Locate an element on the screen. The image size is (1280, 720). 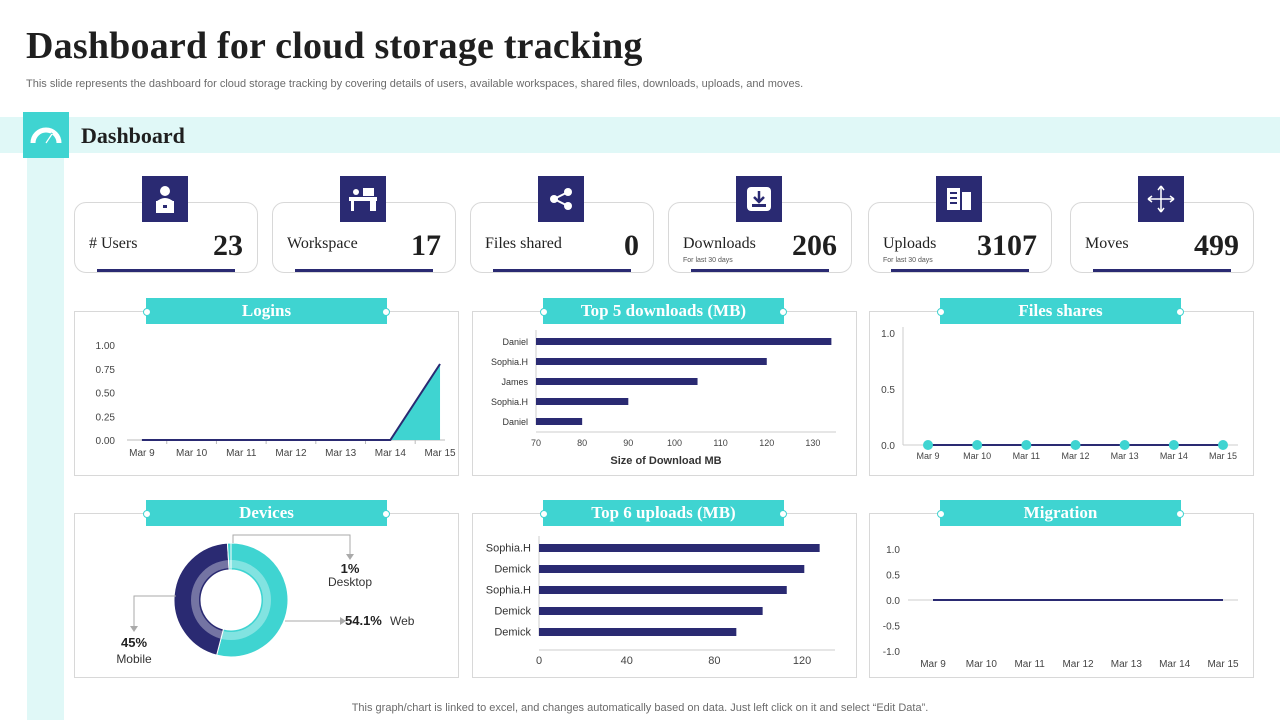
donut-inner-ring is located at coordinates (231, 600).